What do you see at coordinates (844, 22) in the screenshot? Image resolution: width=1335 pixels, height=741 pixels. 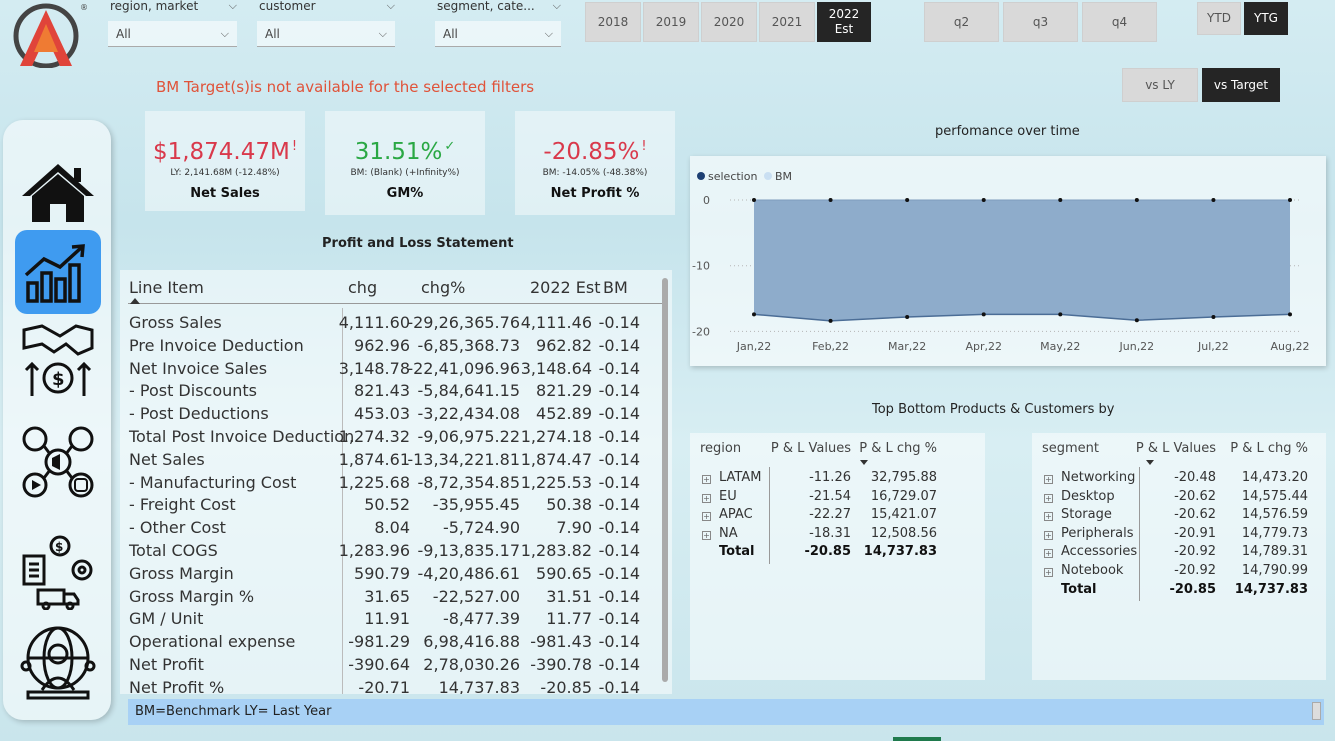 I see `year-button: 2022 Est` at bounding box center [844, 22].